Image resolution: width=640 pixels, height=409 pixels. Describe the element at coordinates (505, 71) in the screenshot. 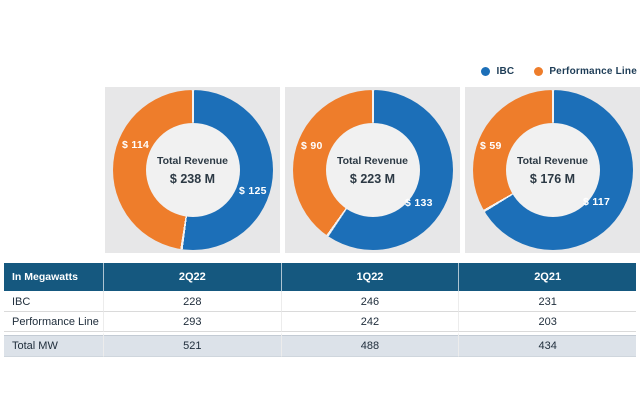

I see `legend-label-ibc: IBC` at that location.